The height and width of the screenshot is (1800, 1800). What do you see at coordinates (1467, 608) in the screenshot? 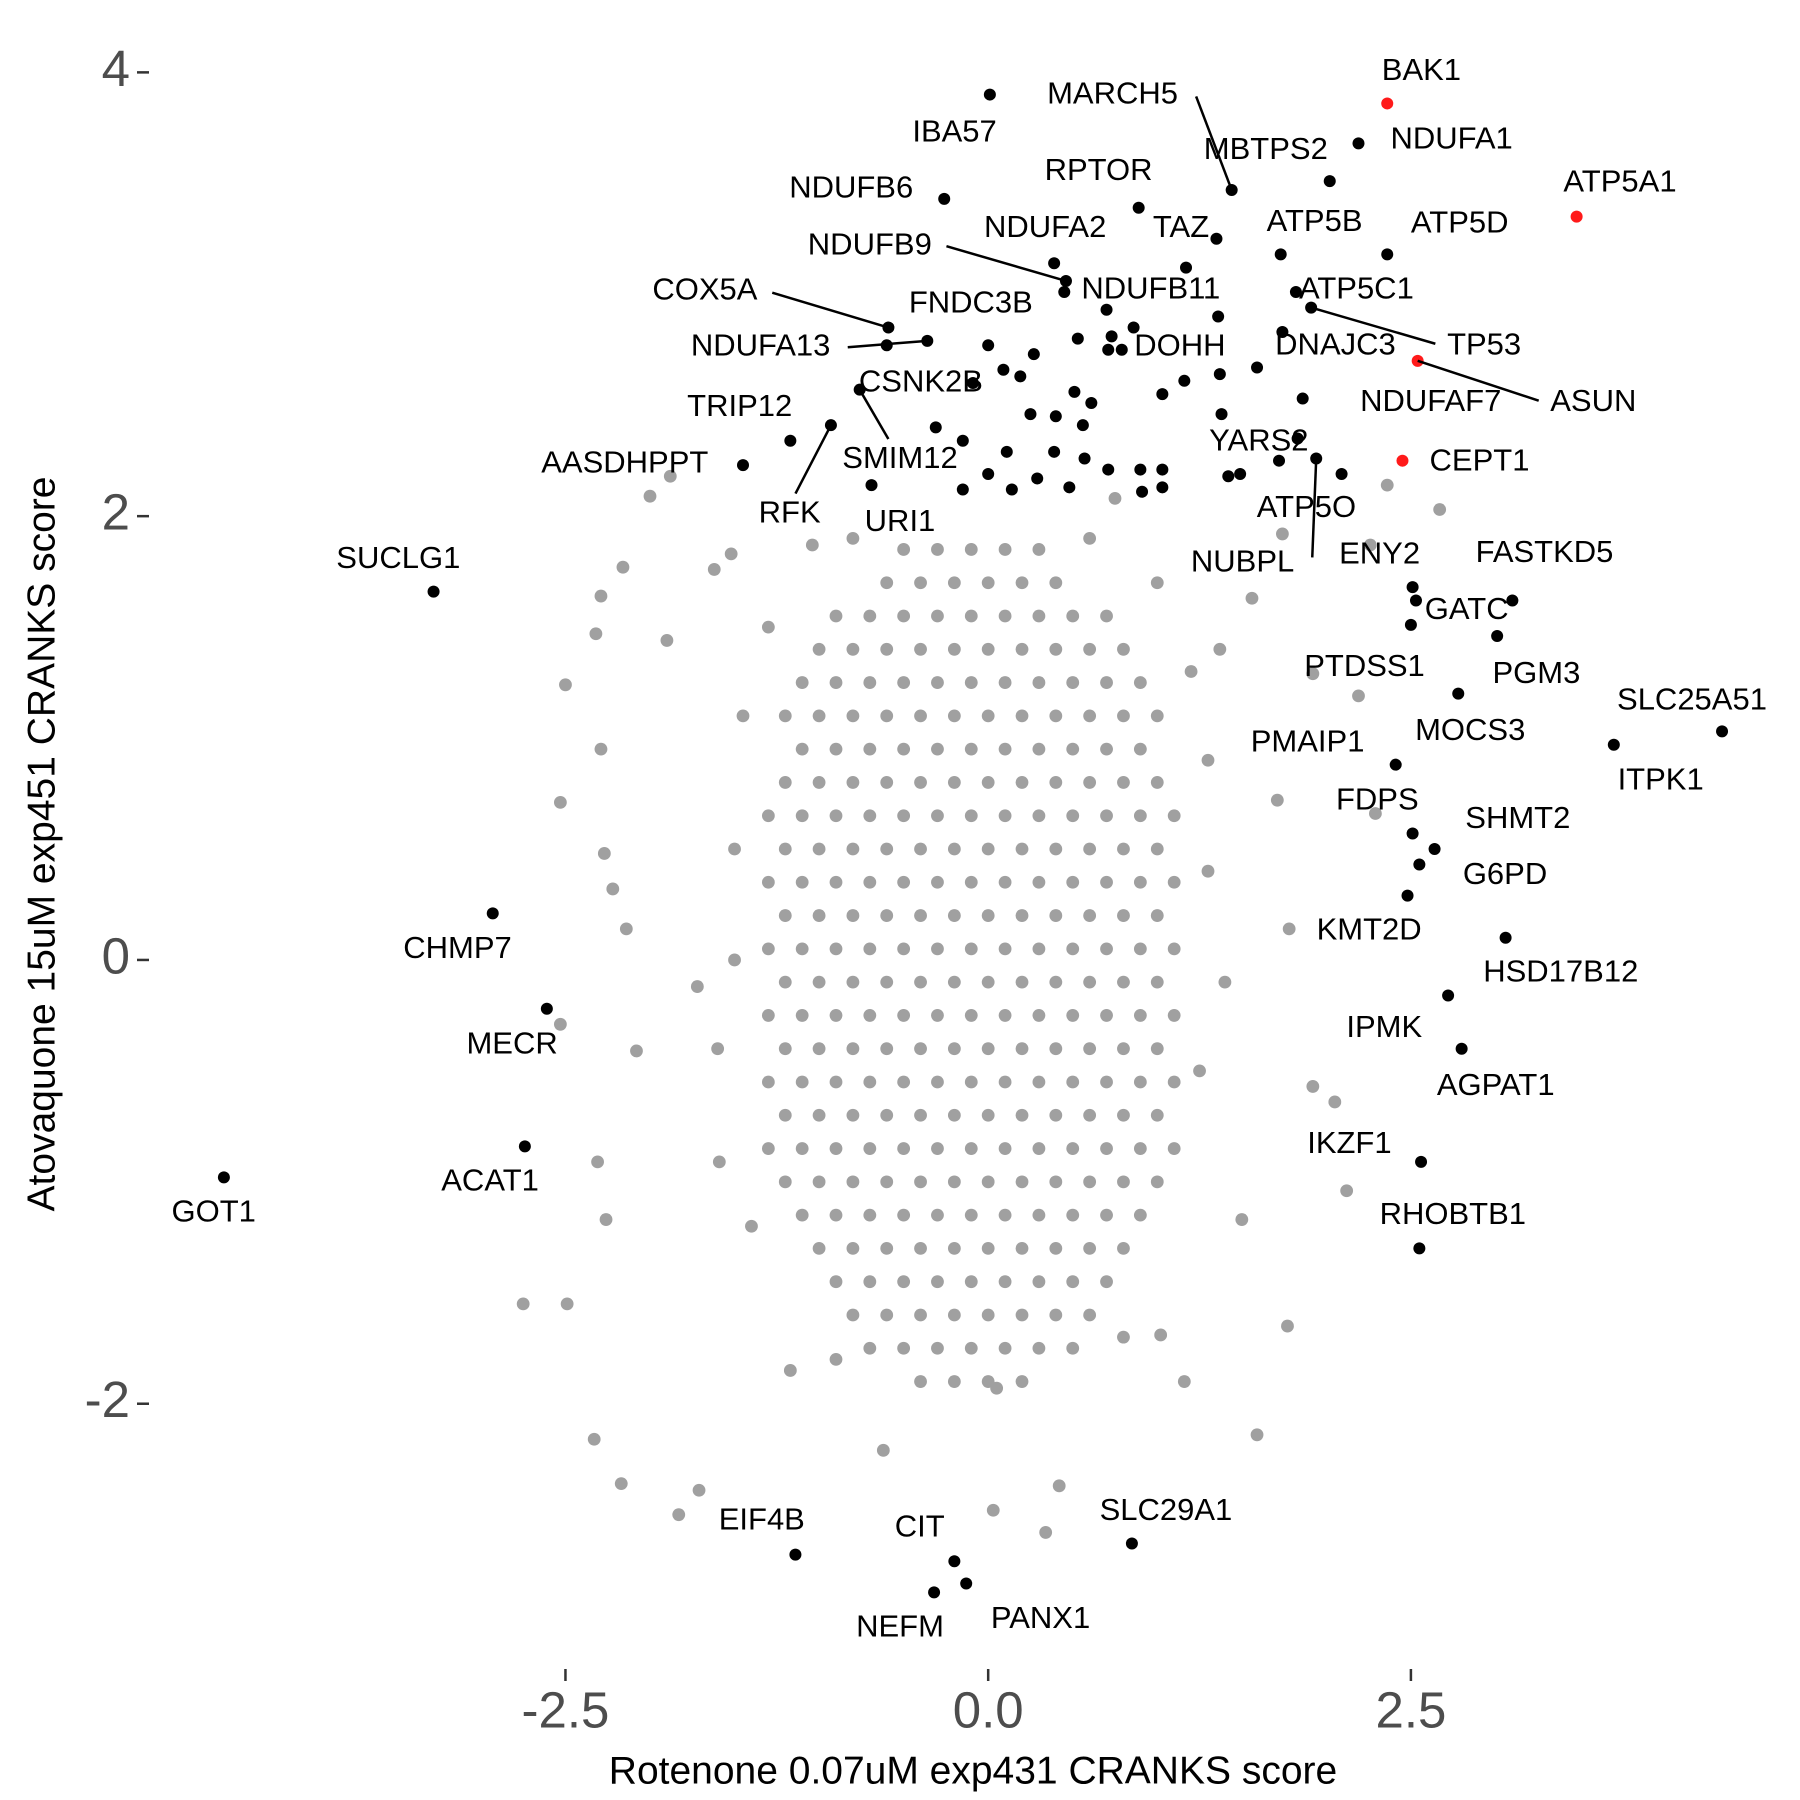
I see `point-label: GATC` at bounding box center [1467, 608].